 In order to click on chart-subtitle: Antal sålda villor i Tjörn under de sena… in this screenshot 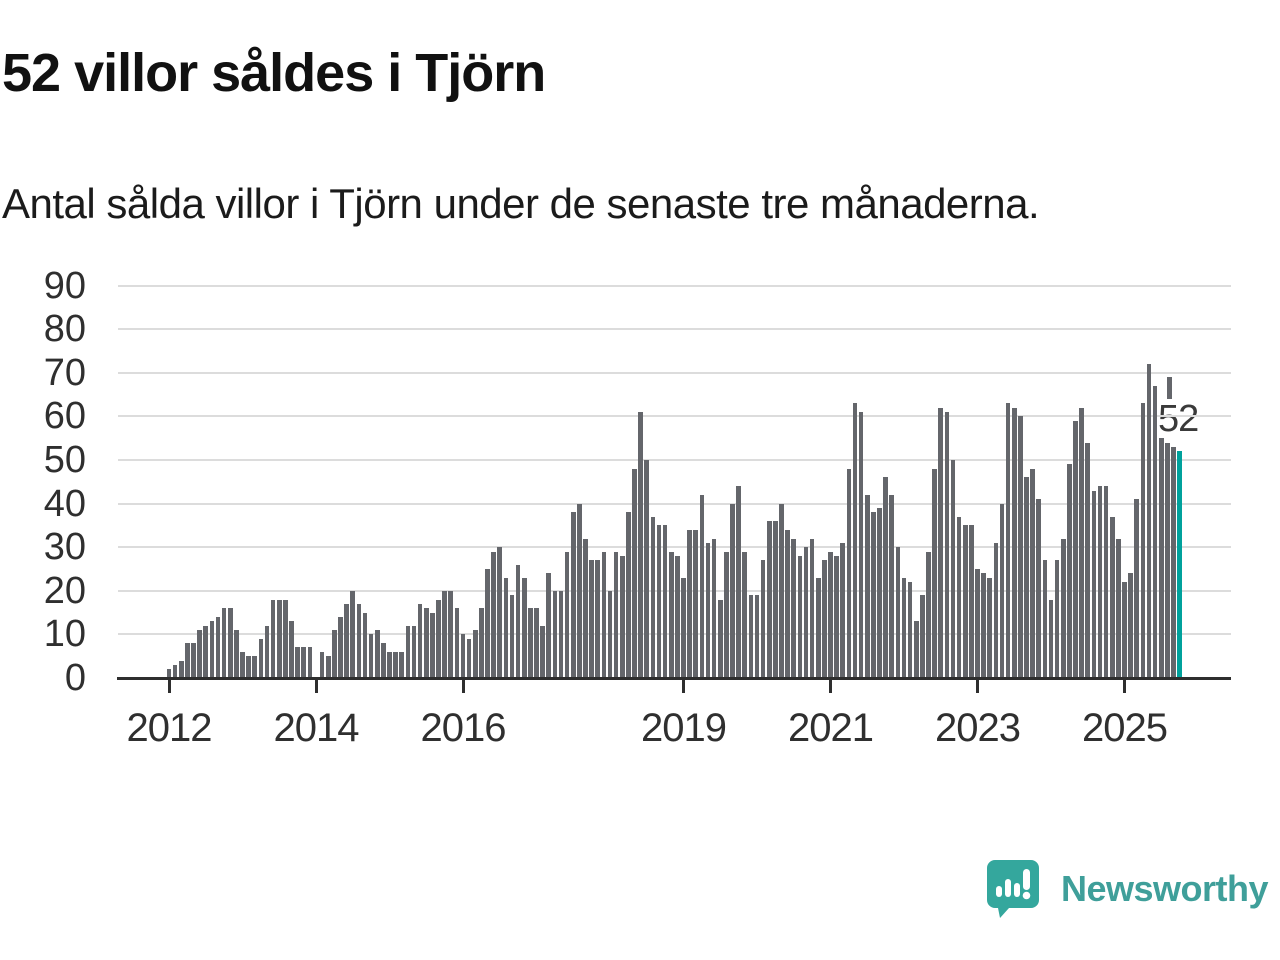, I will do `click(521, 203)`.